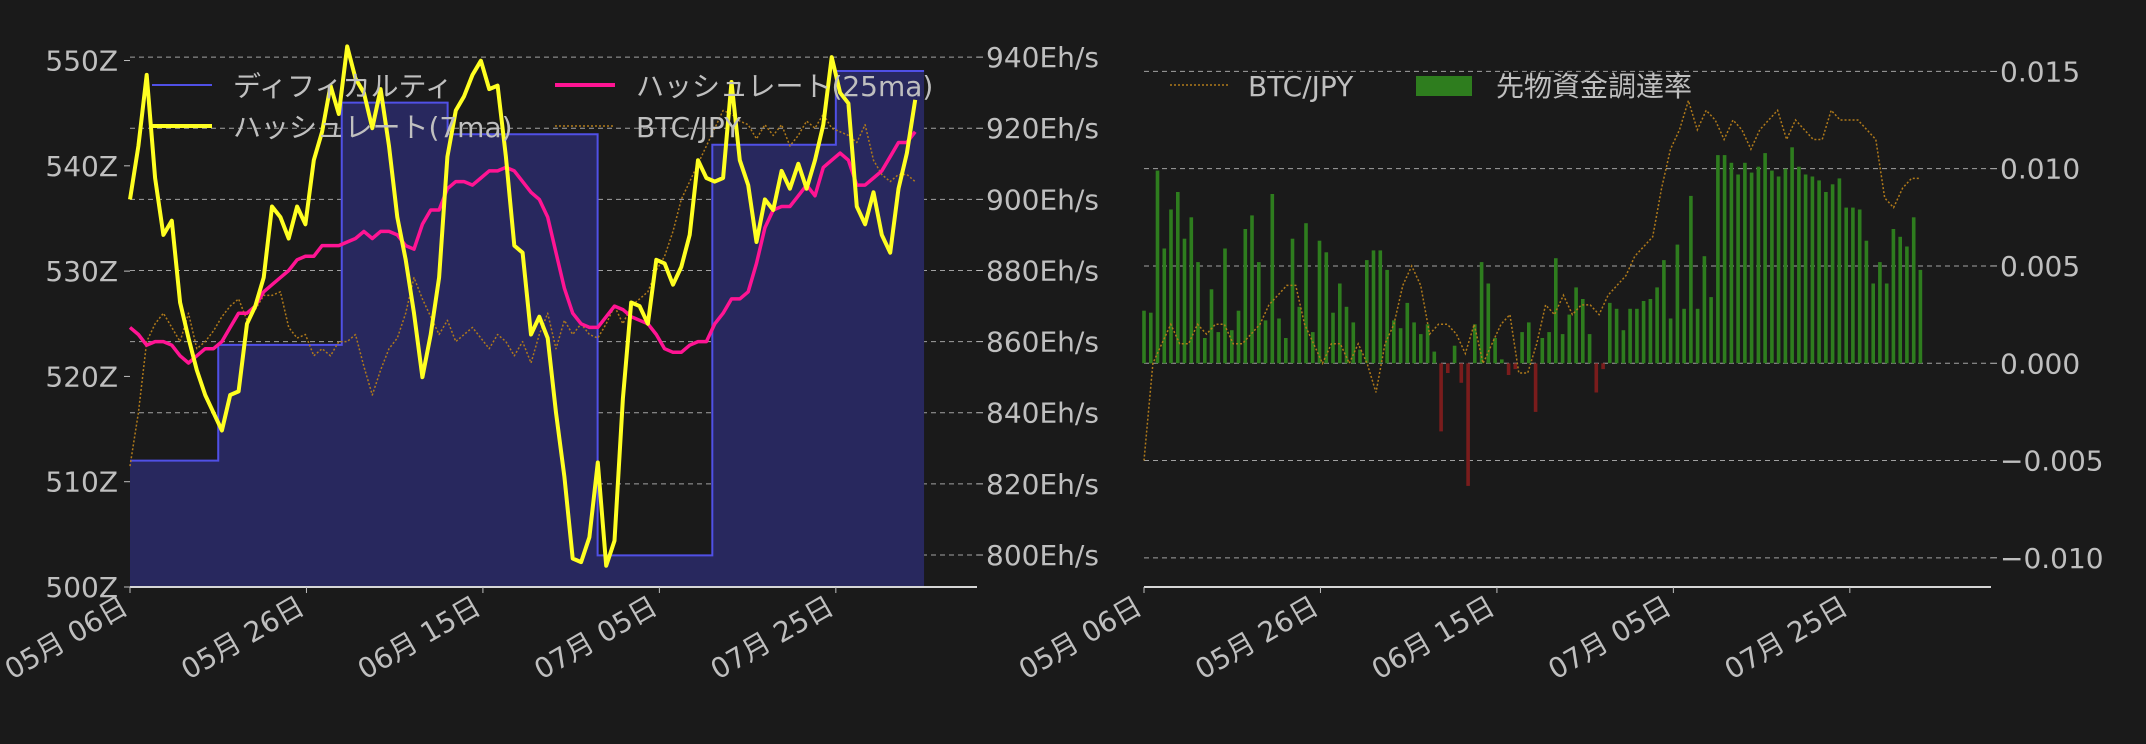  I want to click on left-y-axis: 500Z 510Z 520Z 530Z 540Z 550Z, so click(87, 324).